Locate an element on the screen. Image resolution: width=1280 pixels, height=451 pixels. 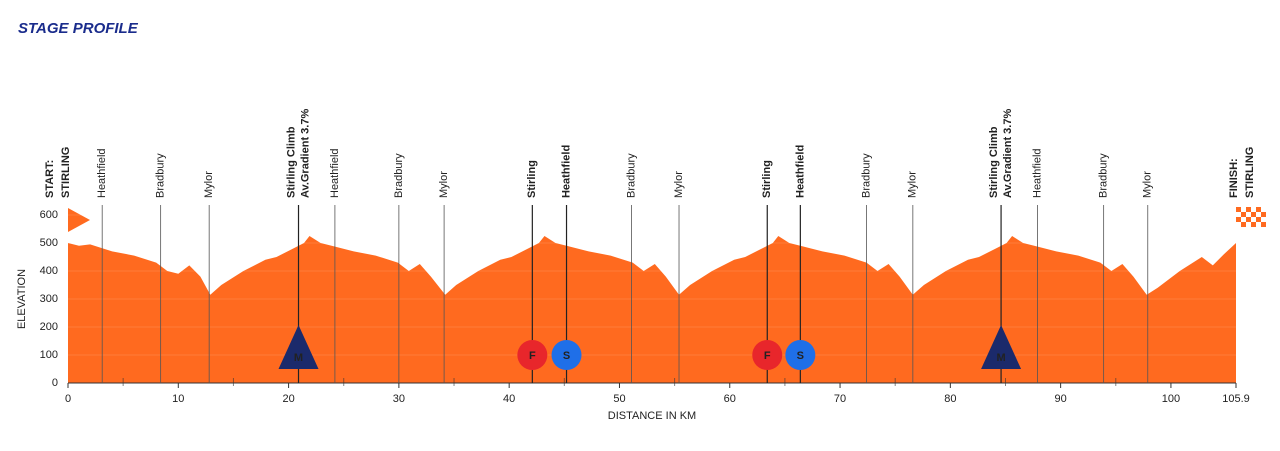
finish-flag is located at coordinates (1251, 217).